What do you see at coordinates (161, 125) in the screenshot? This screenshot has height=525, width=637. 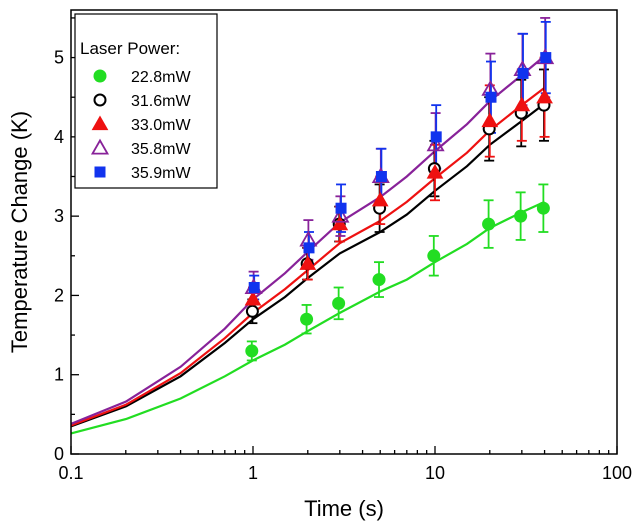 I see `legend-label: 33.0mW` at bounding box center [161, 125].